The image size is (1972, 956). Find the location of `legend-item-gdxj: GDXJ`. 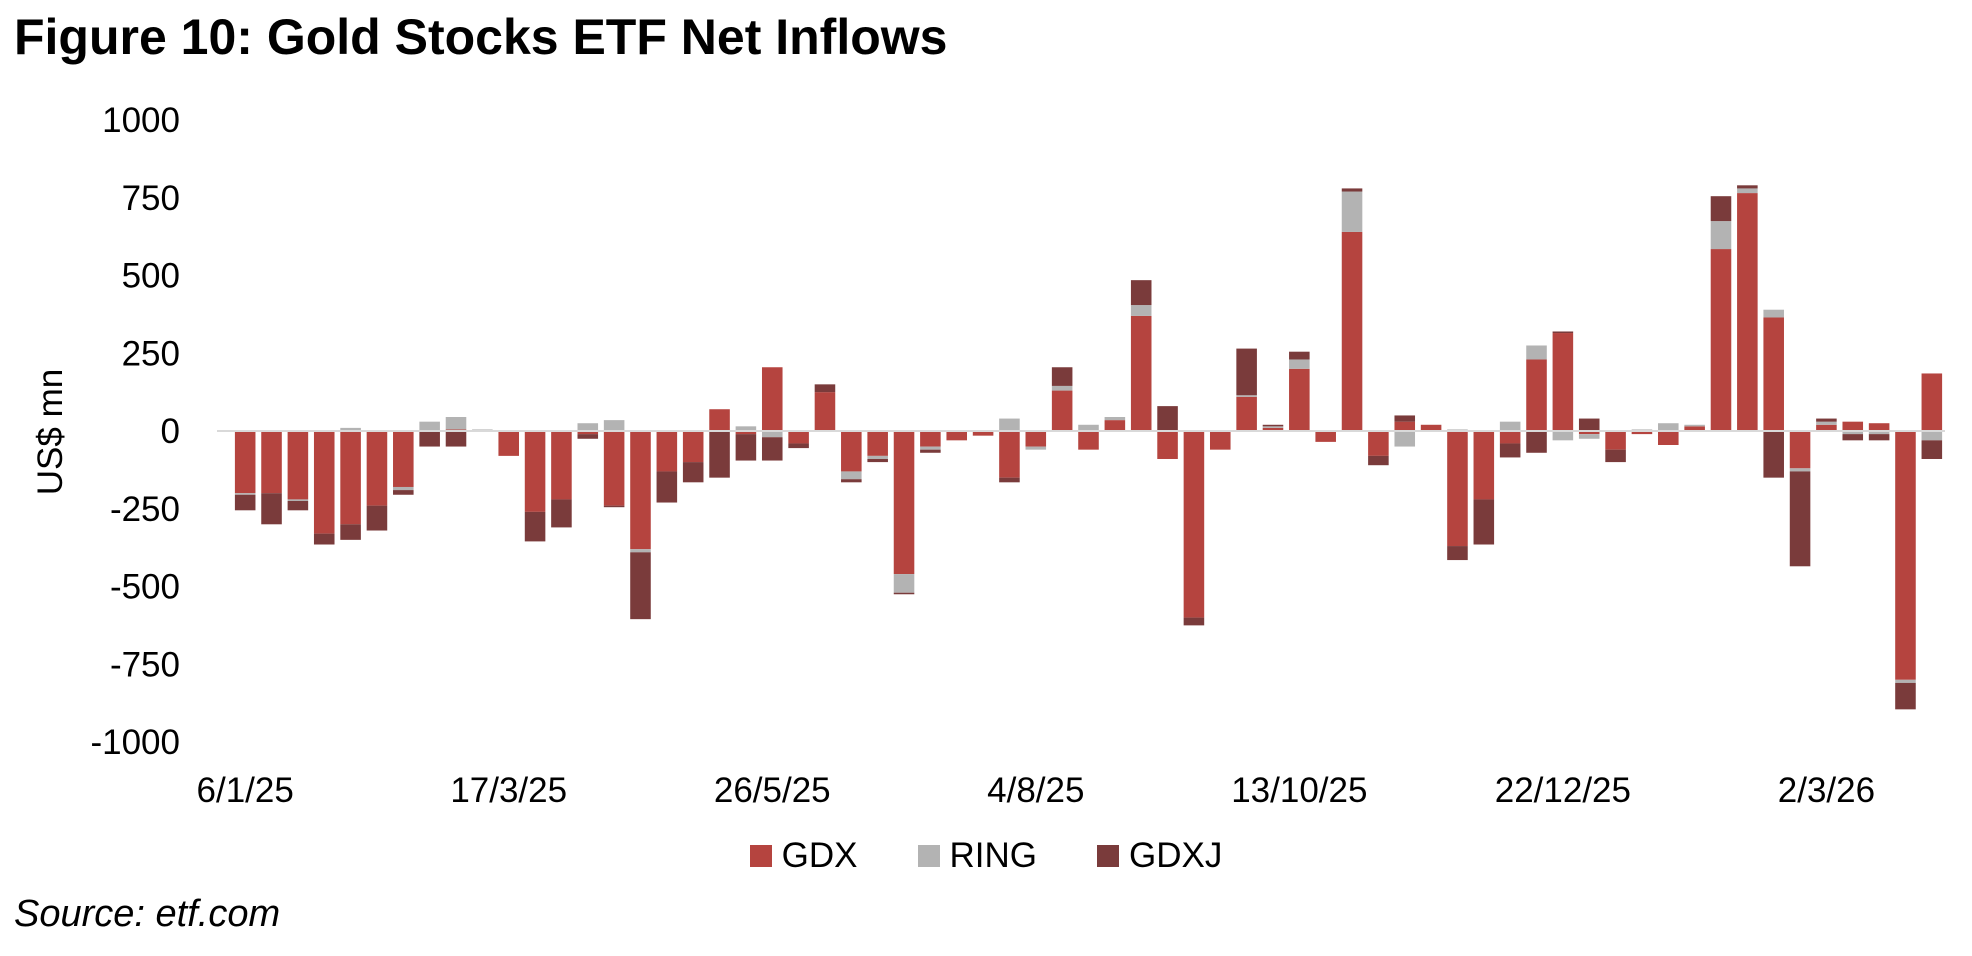

legend-item-gdxj: GDXJ is located at coordinates (1159, 856).